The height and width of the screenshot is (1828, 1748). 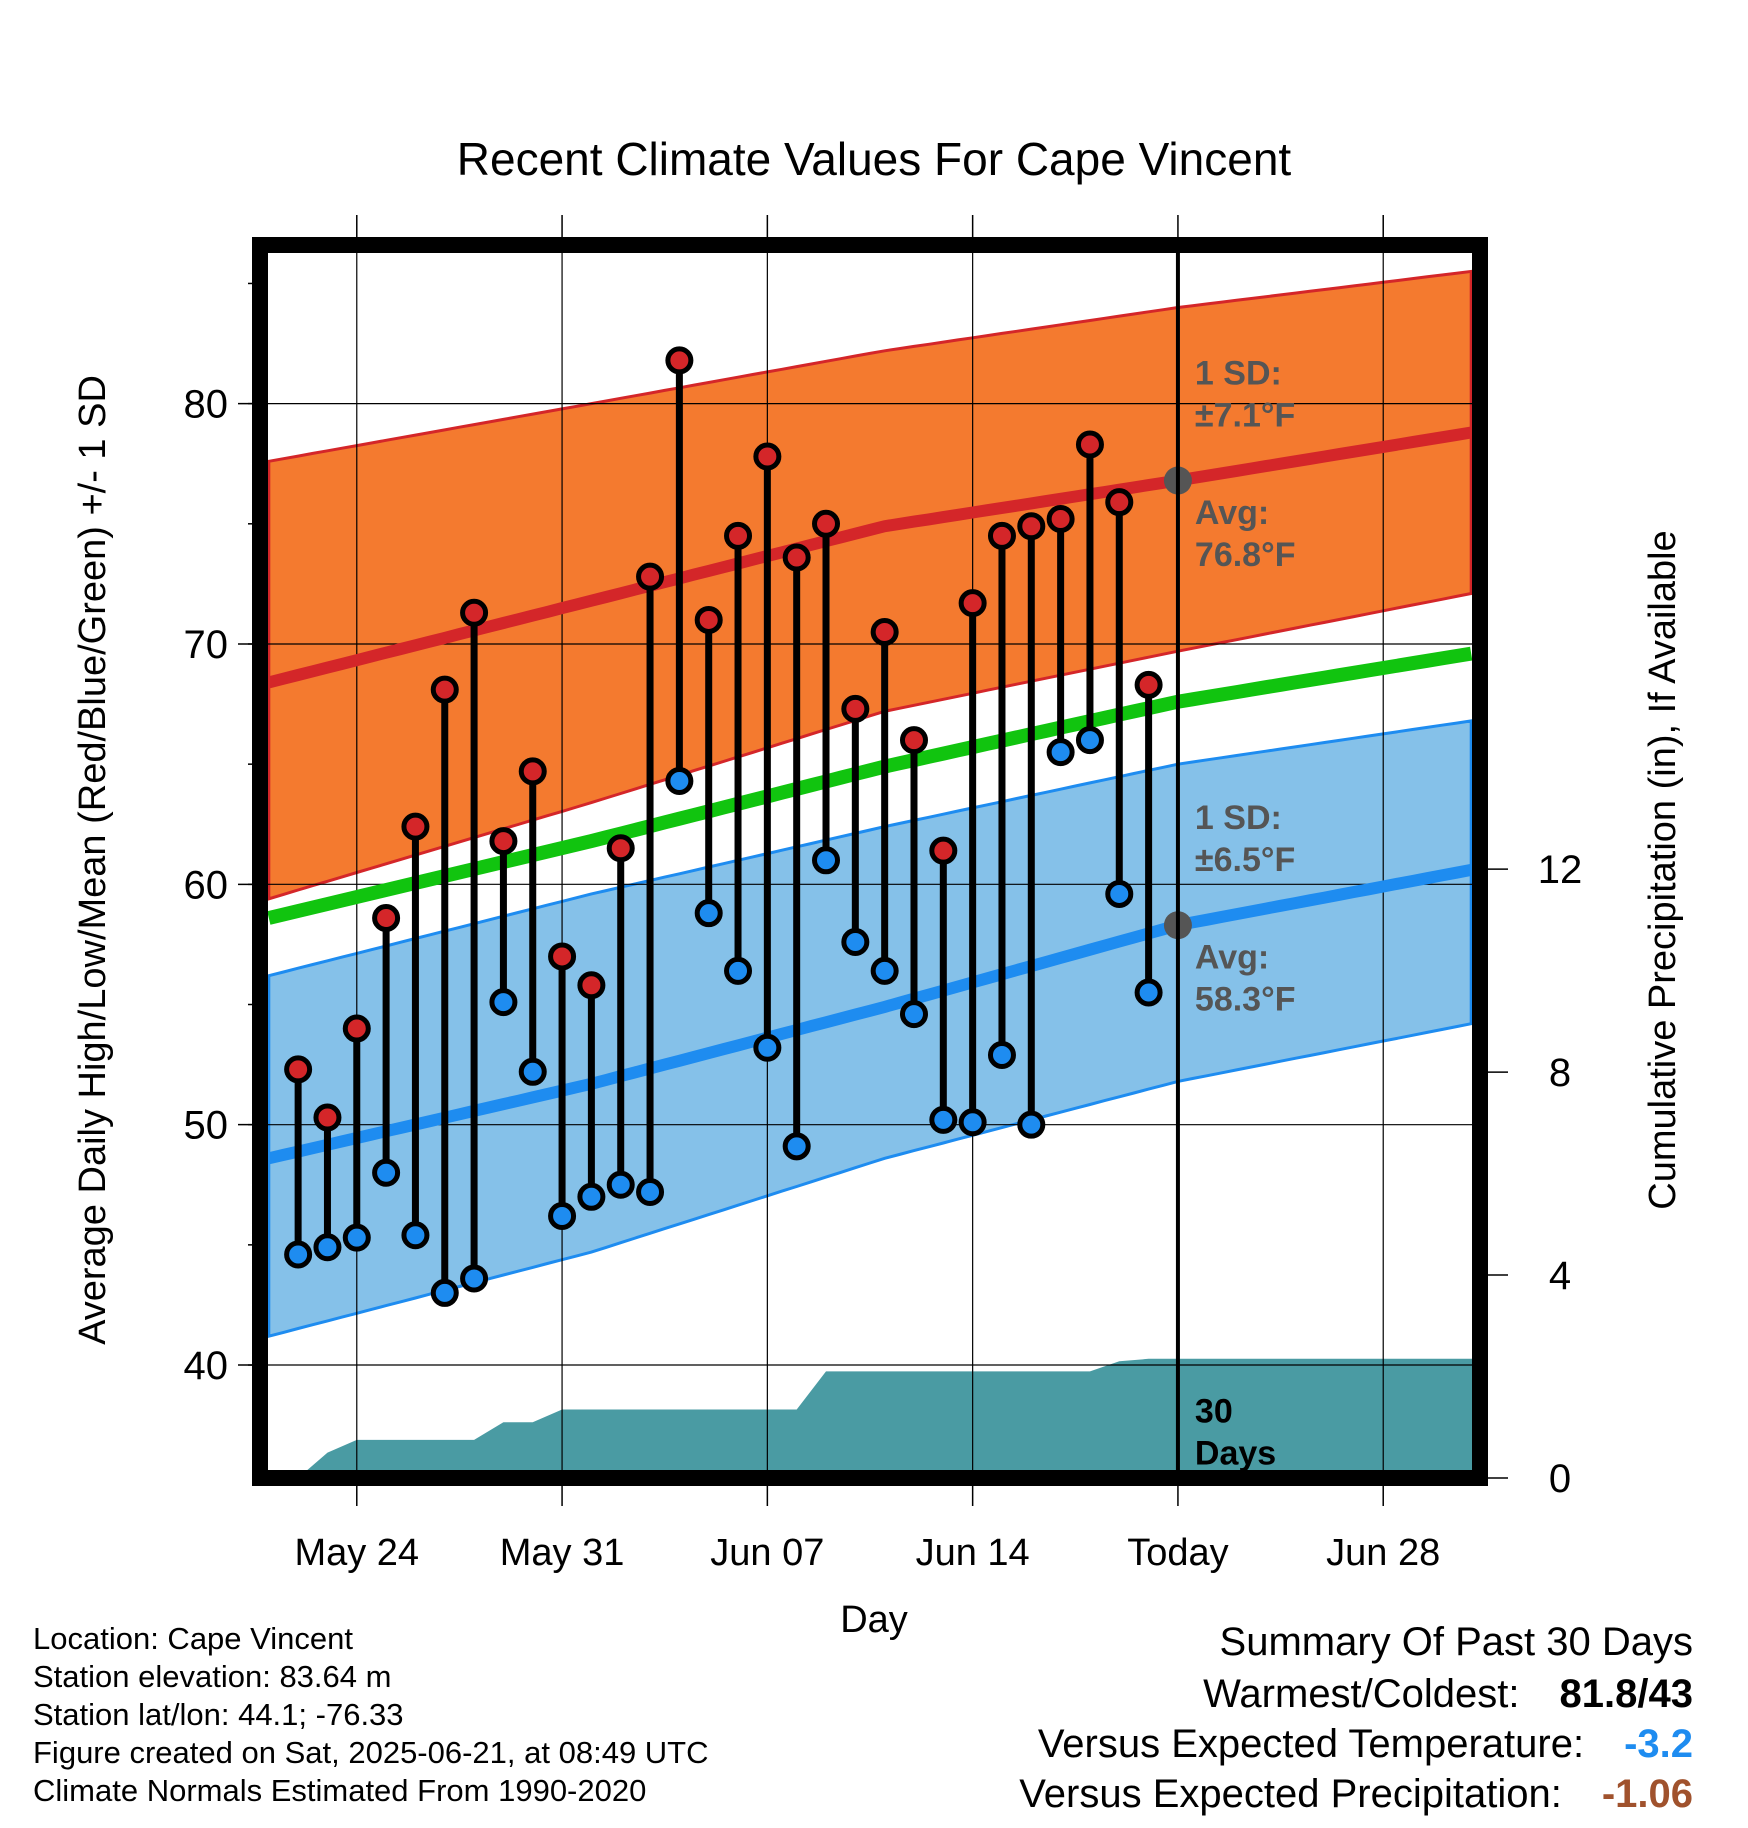 I want to click on low-sd-label: 1 SD:, so click(x=1238, y=818).